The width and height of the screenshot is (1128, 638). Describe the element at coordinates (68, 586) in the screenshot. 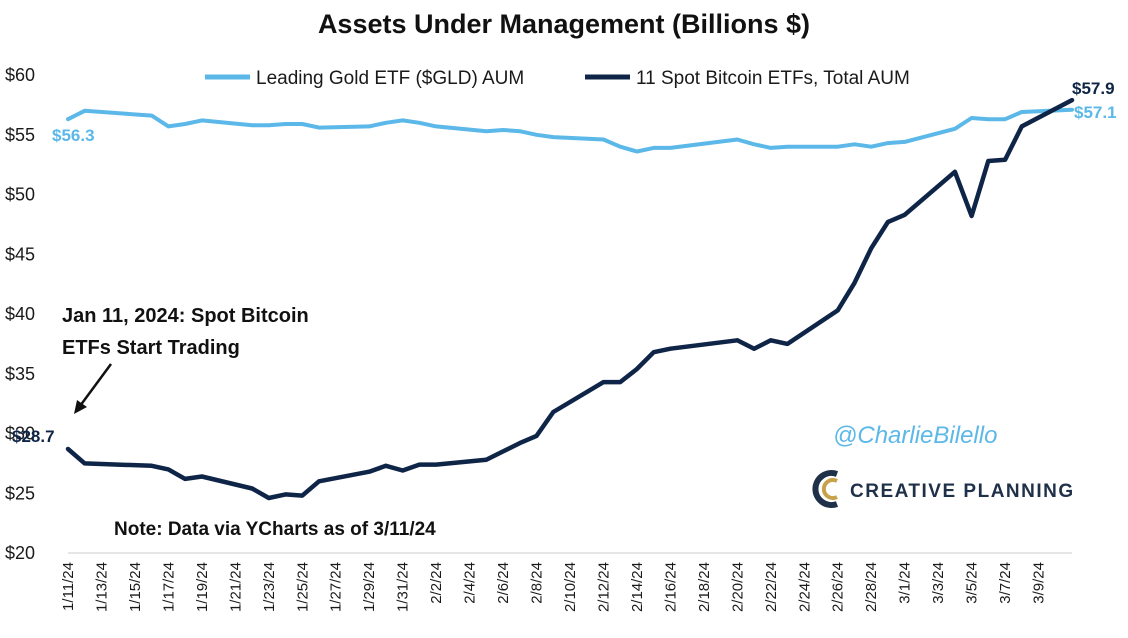

I see `x-tick-label: 1/11/24` at that location.